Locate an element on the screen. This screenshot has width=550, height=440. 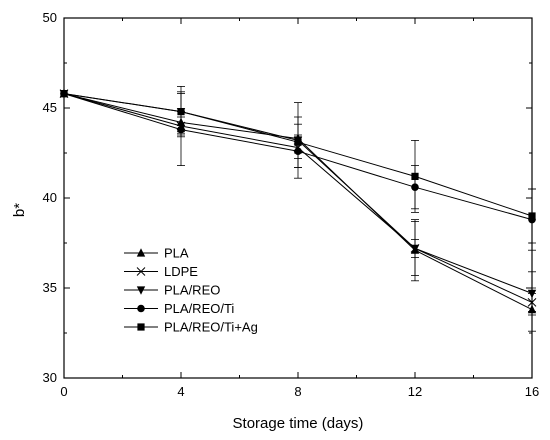
legend-entry: PLA is located at coordinates (156, 253).